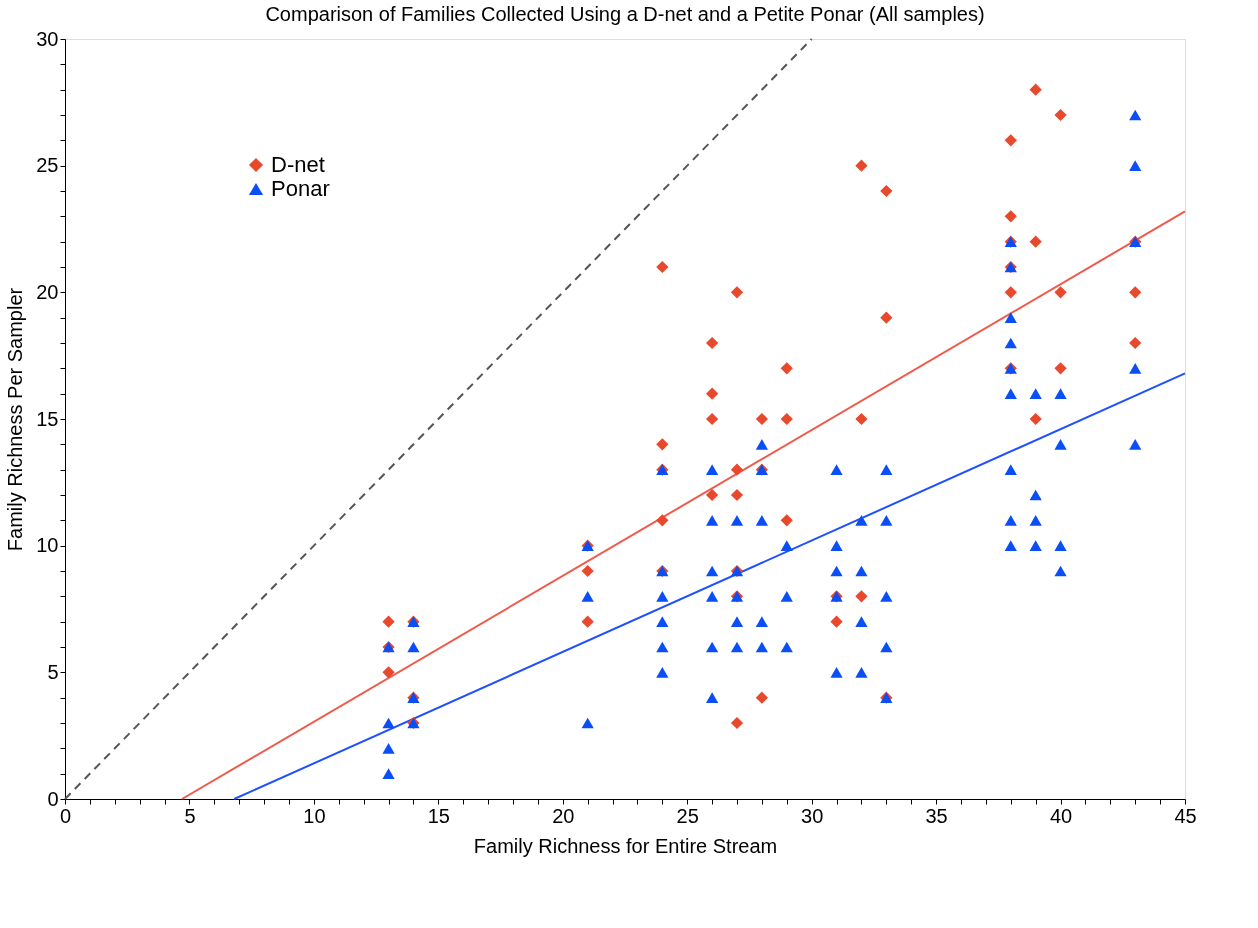 This screenshot has height=928, width=1258. I want to click on y-tick-label: 0, so click(53, 798).